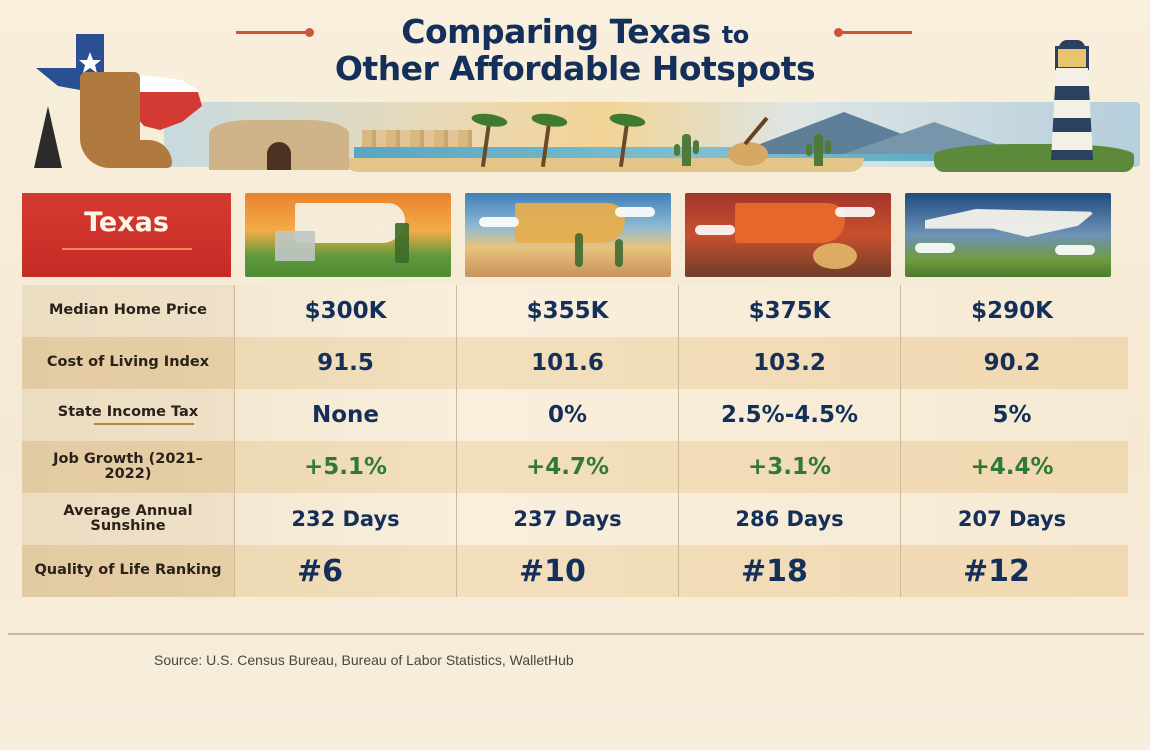 The image size is (1150, 750). Describe the element at coordinates (575, 68) in the screenshot. I see `title-line2: Other Affordable Hotspots` at that location.